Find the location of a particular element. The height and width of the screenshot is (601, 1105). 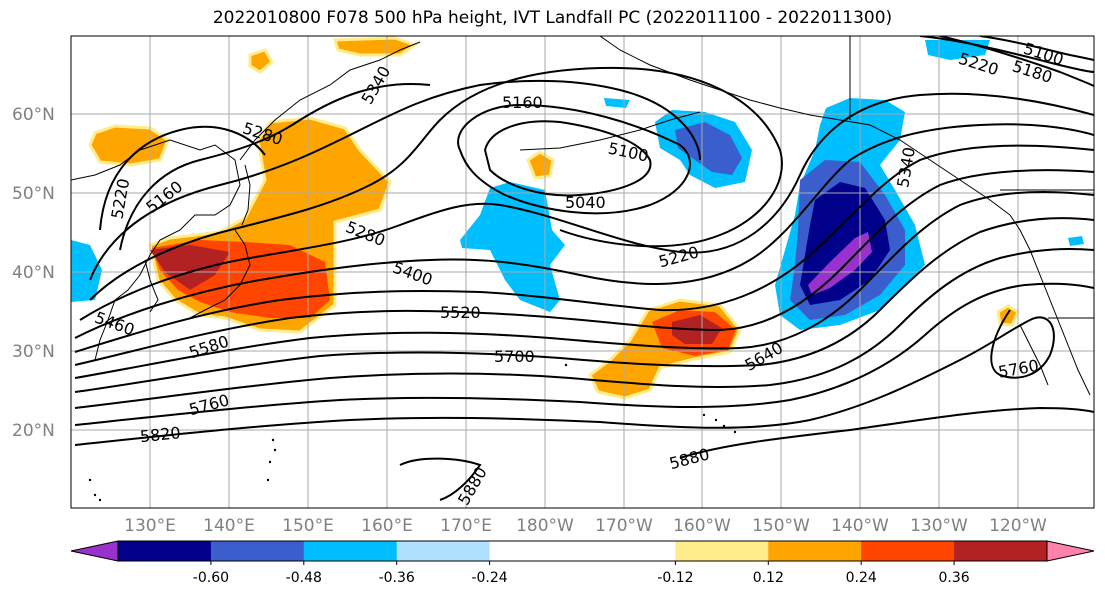

coastline-na-west is located at coordinates (1050, 305).